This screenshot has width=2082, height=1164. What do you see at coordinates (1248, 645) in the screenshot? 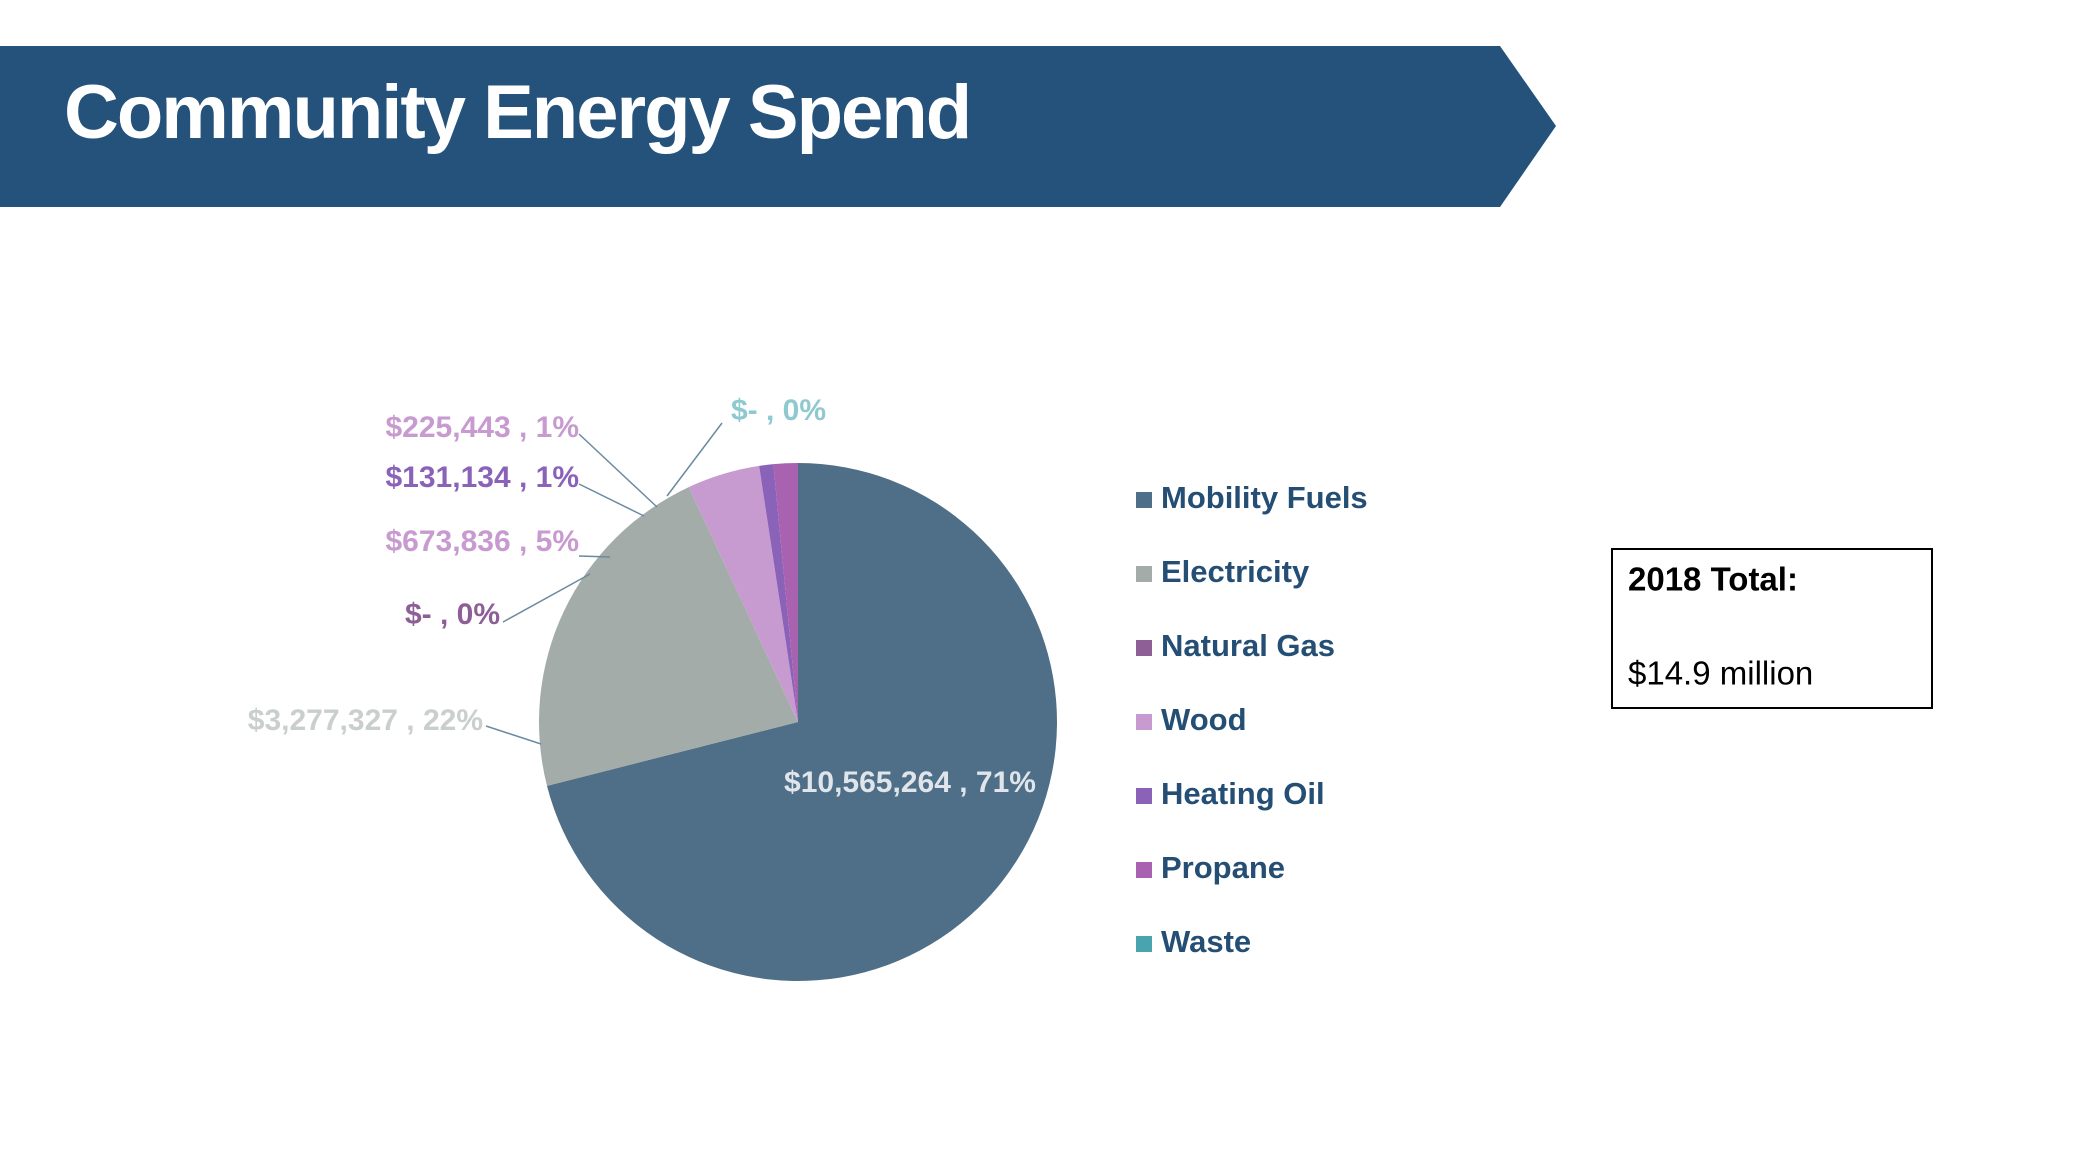
I see `legend-label: Natural Gas` at bounding box center [1248, 645].